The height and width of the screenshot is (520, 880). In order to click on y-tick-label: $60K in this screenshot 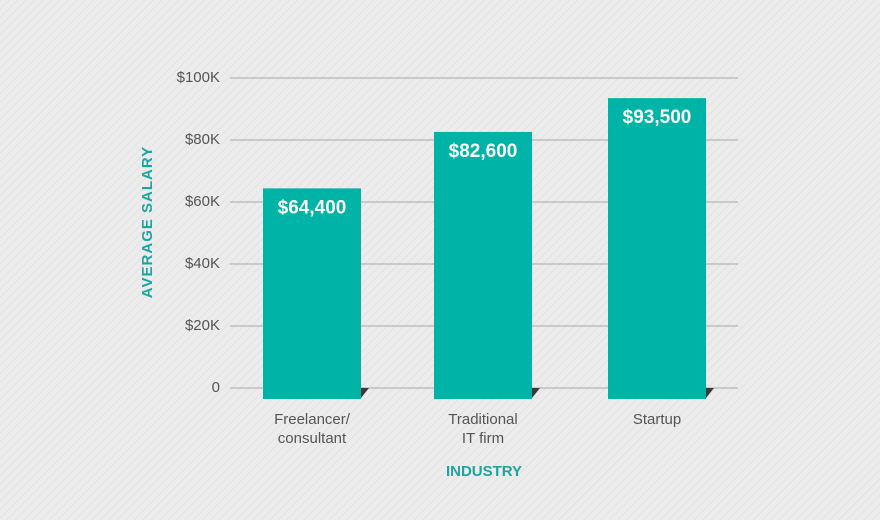, I will do `click(202, 201)`.